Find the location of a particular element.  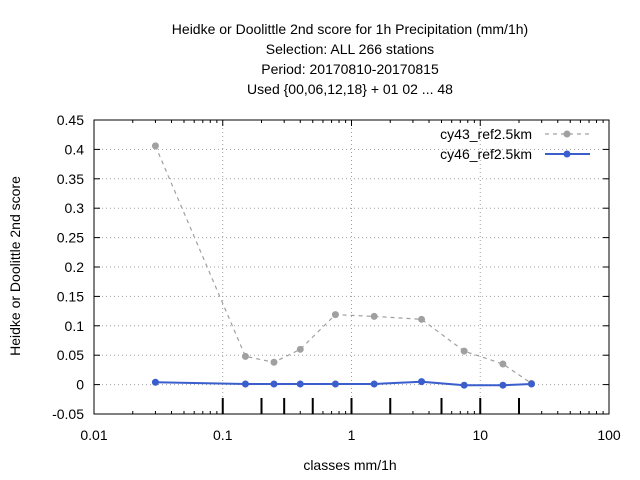

x-tick-label: 0.01 is located at coordinates (93, 435).